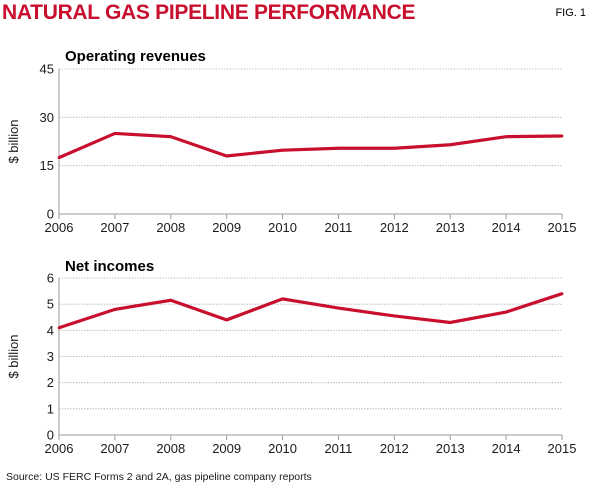 This screenshot has height=486, width=600. Describe the element at coordinates (114, 227) in the screenshot. I see `revenue-x-tick-label: 2007` at that location.